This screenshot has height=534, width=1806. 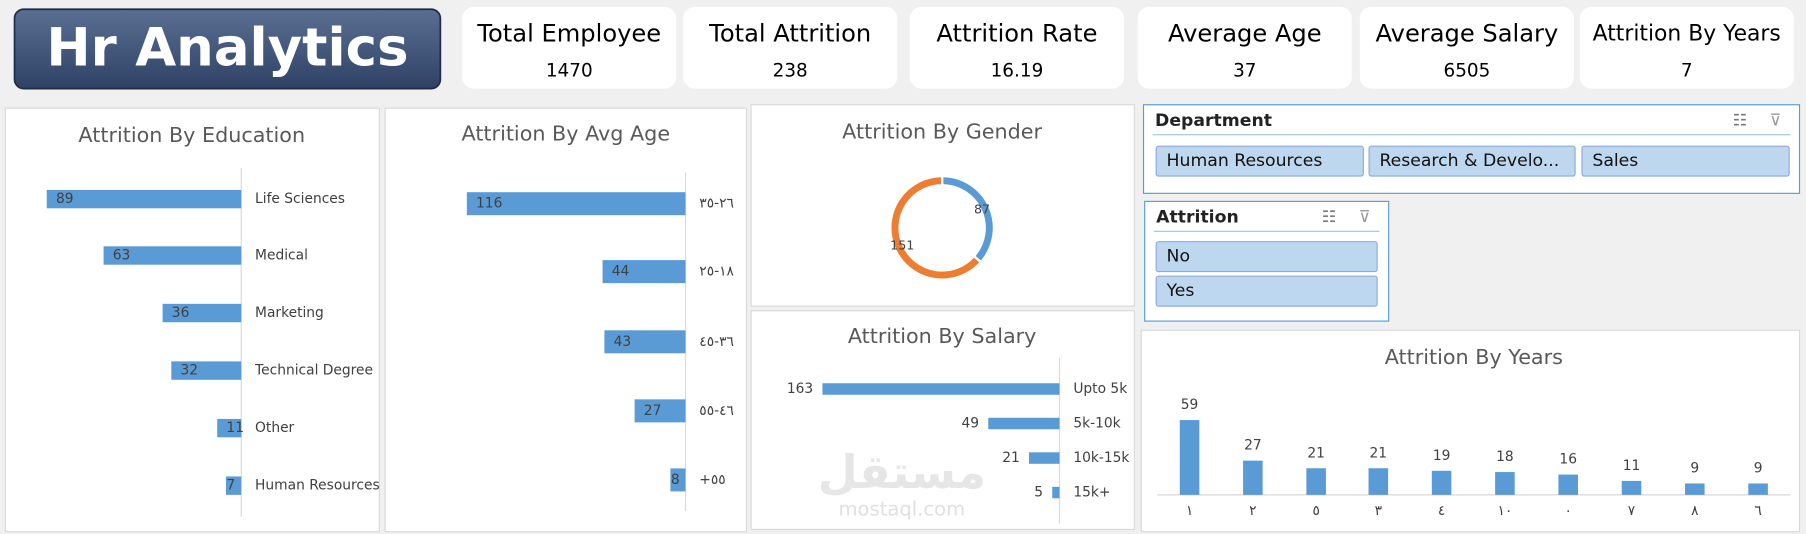 What do you see at coordinates (313, 371) in the screenshot?
I see `category-label: Technical Degree` at bounding box center [313, 371].